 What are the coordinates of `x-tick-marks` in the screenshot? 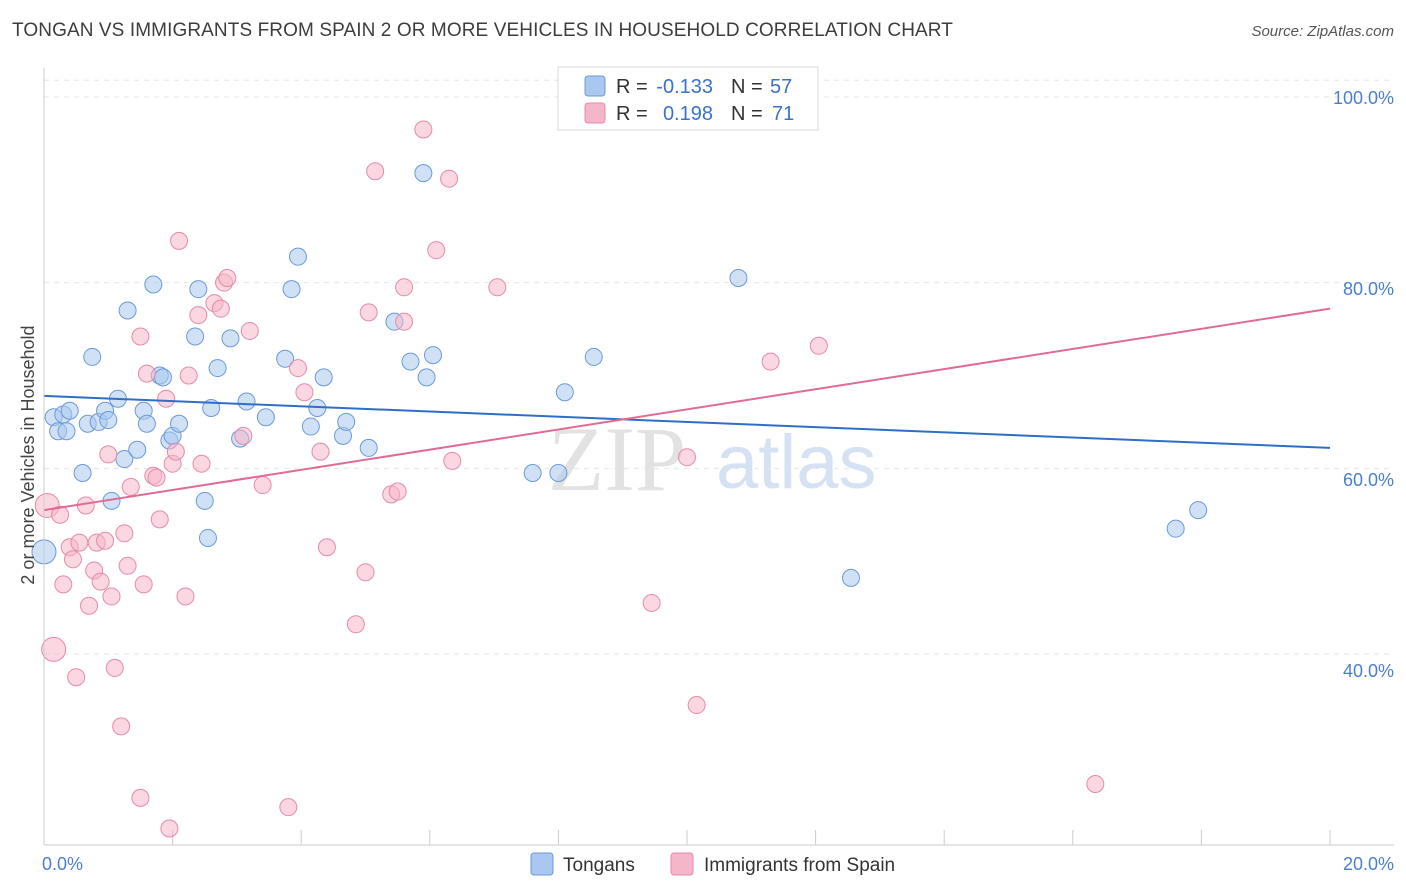 It's located at (751, 837).